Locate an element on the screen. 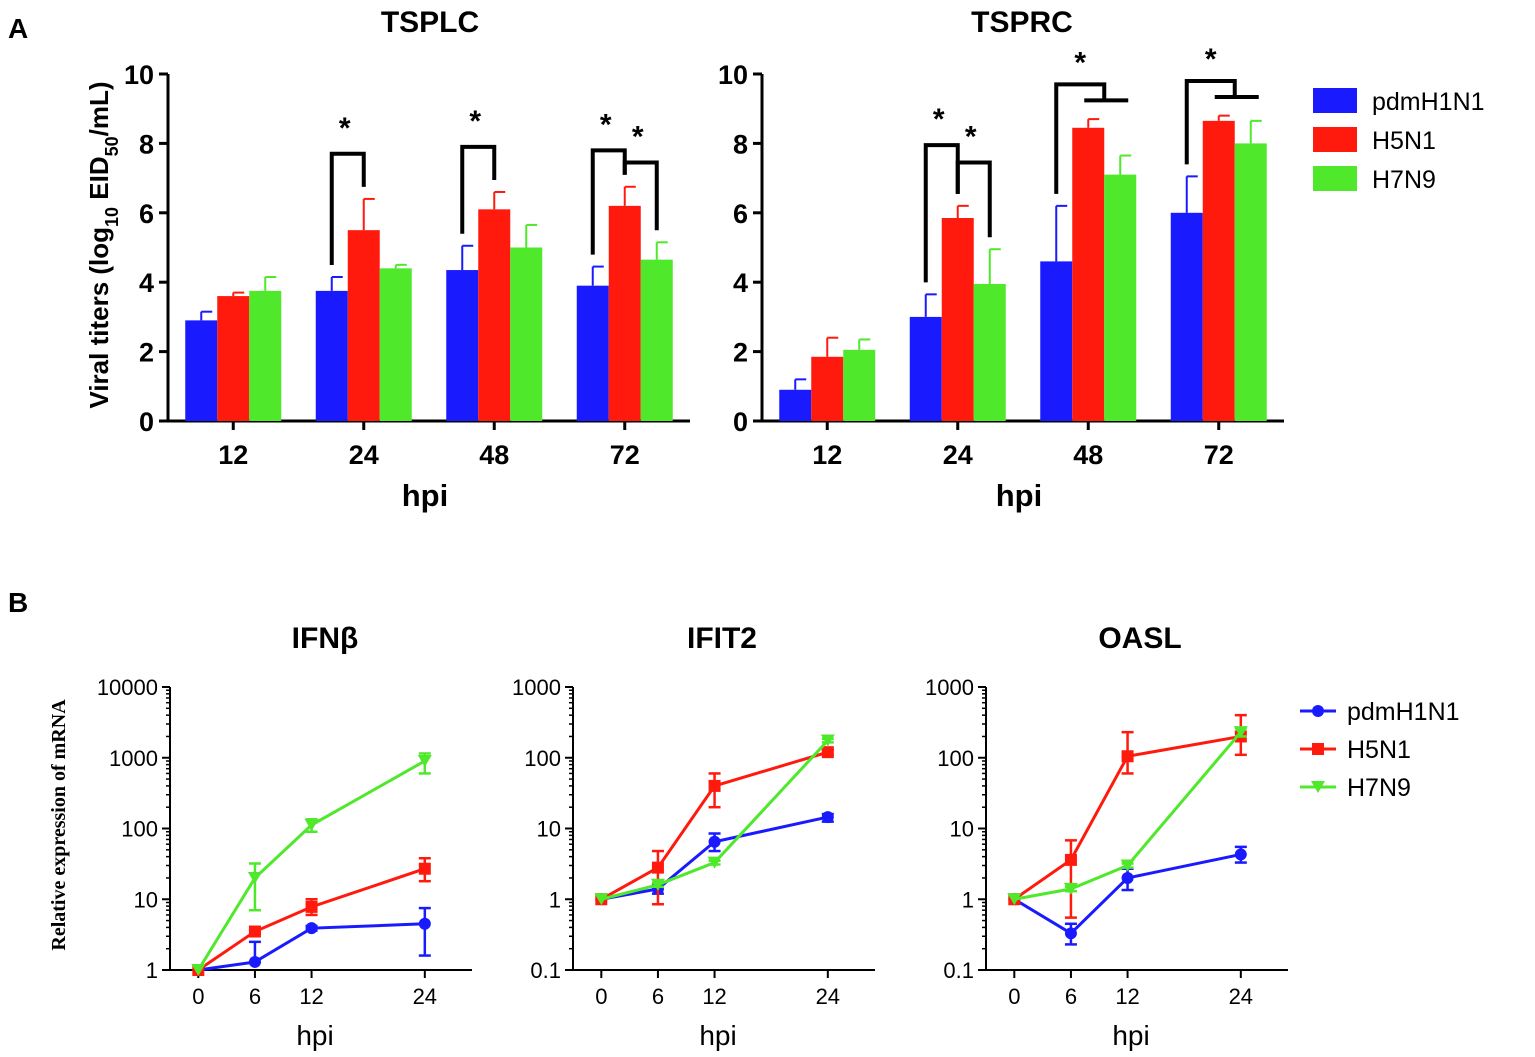  legend-a-swatch-pdmh1n1 is located at coordinates (1335, 100).